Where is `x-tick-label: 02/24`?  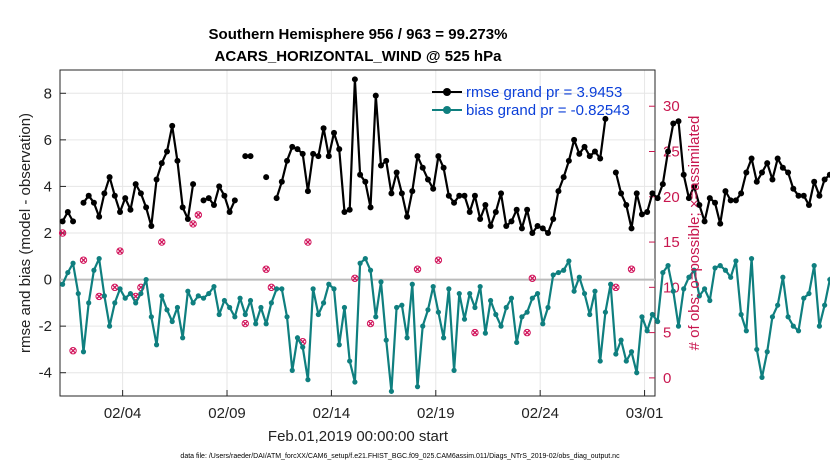
x-tick-label: 02/24 is located at coordinates (540, 413).